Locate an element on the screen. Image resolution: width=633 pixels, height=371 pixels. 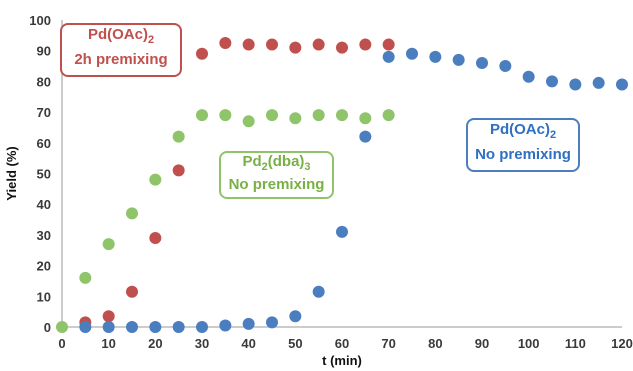
series-label-pdoac2-premixing: Pd(OAc)2 2h premixing is located at coordinates (121, 50).